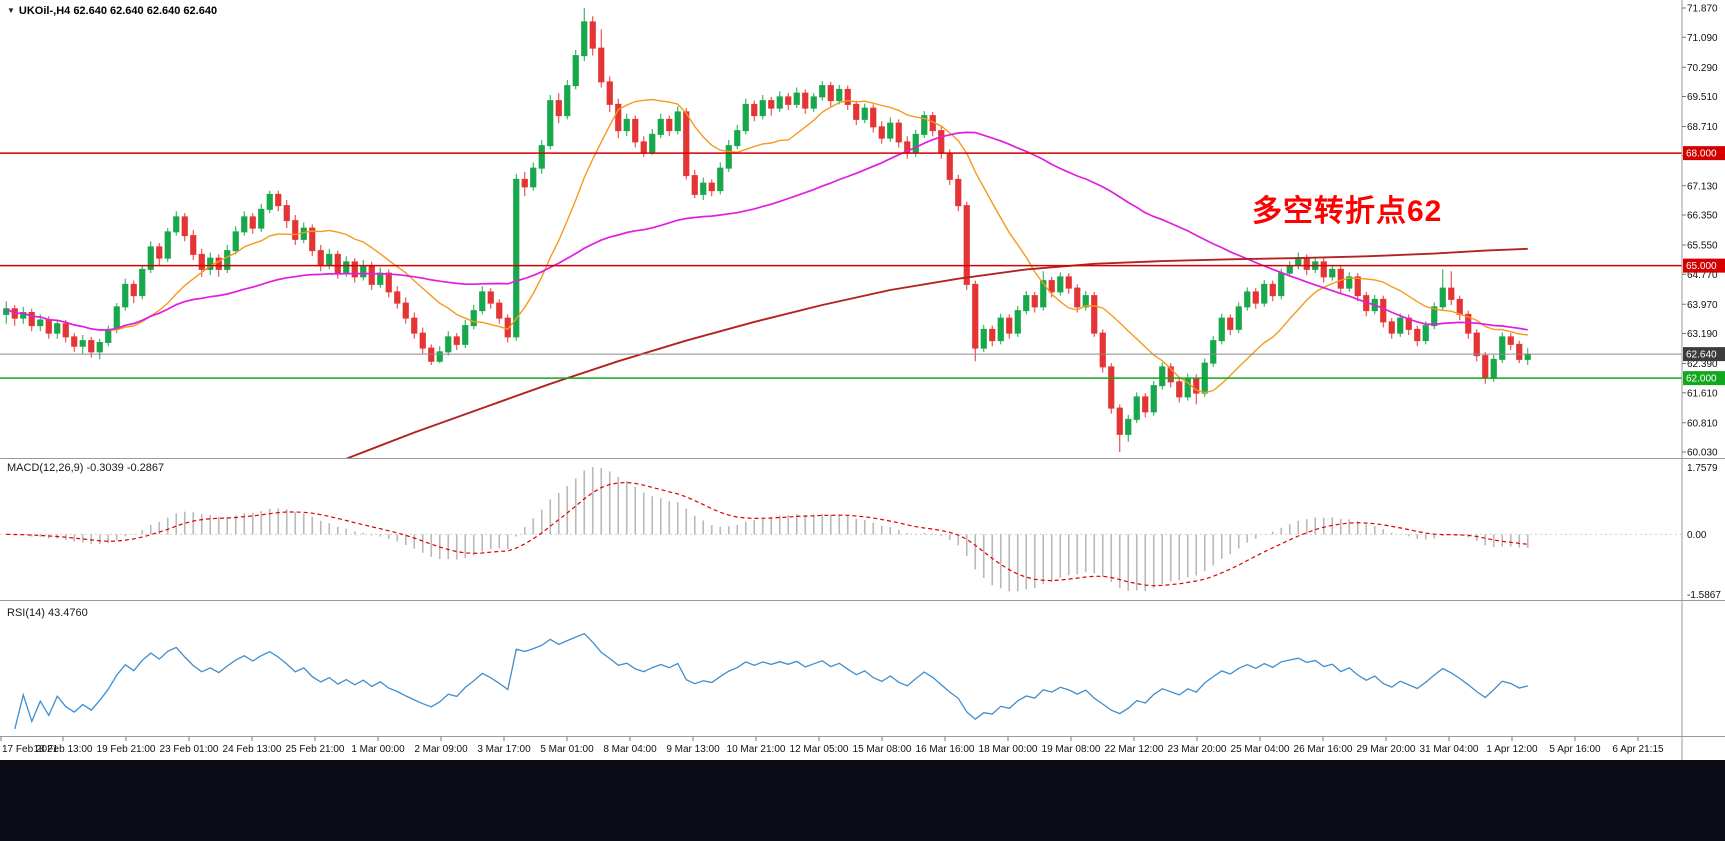 This screenshot has width=1725, height=841. Describe the element at coordinates (441, 749) in the screenshot. I see `time-axis-label: 2 Mar 09:00` at that location.